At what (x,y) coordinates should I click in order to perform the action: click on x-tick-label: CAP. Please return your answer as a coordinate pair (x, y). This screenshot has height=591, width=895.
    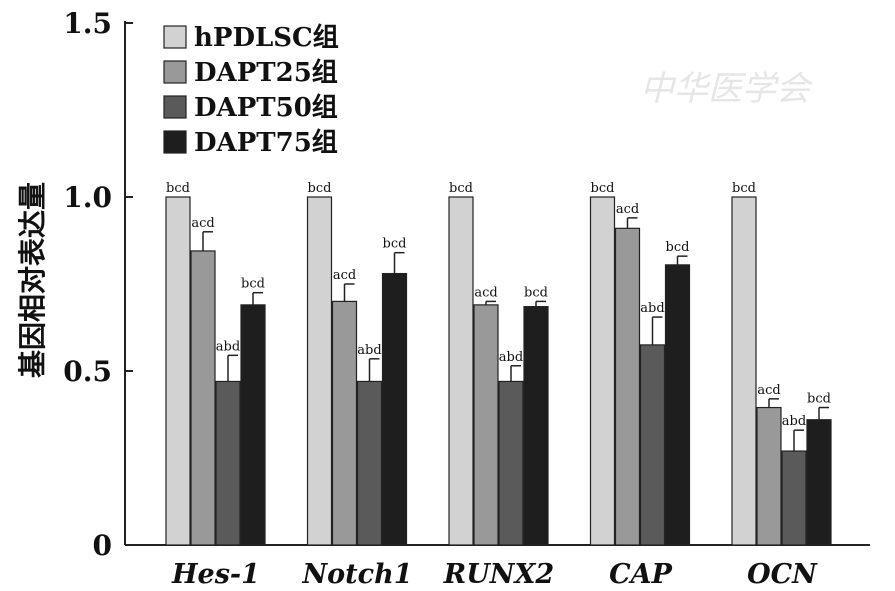
    Looking at the image, I should click on (640, 574).